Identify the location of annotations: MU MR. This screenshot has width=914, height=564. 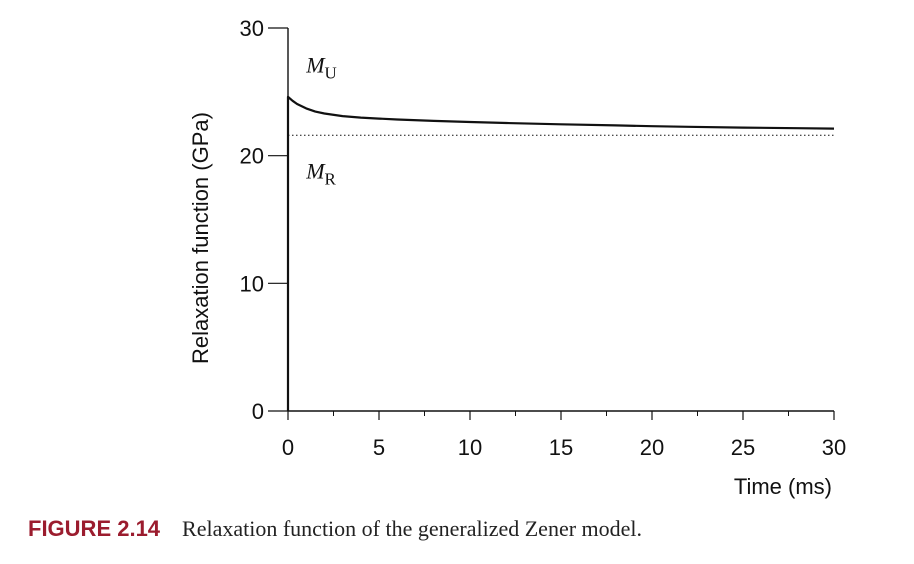
(321, 121).